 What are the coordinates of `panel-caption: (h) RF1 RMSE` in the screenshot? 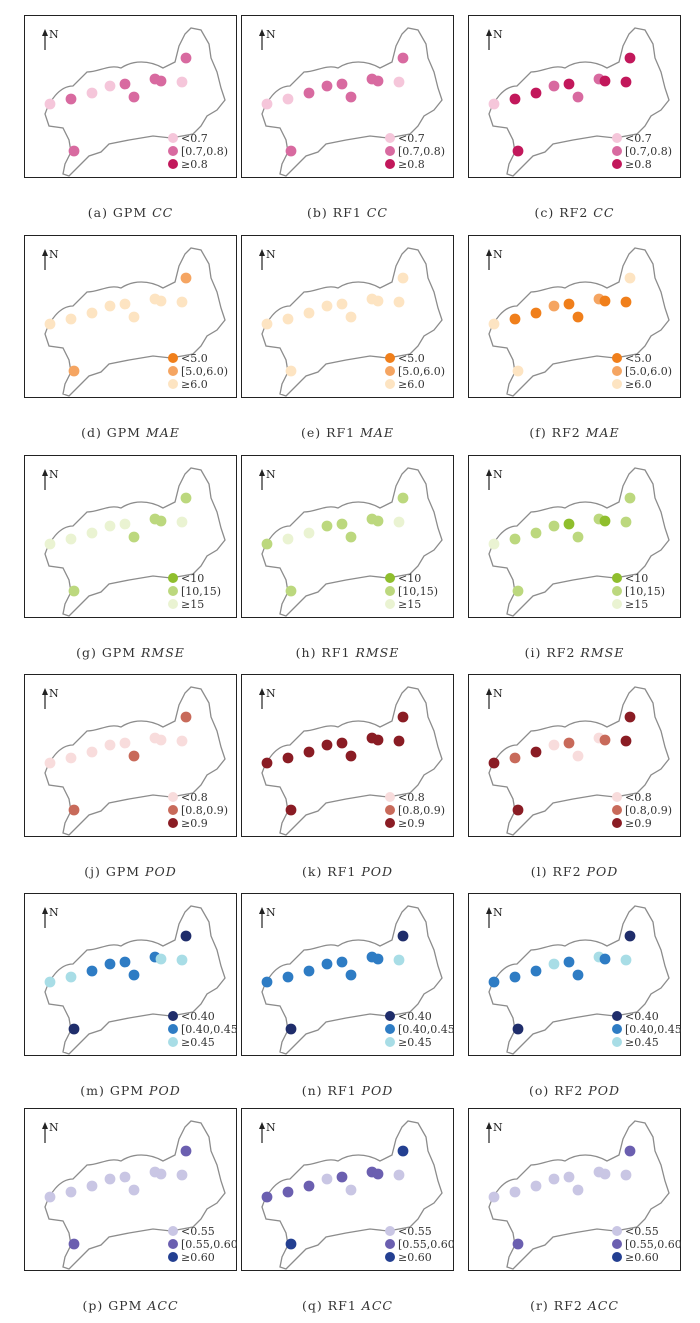 It's located at (347, 652).